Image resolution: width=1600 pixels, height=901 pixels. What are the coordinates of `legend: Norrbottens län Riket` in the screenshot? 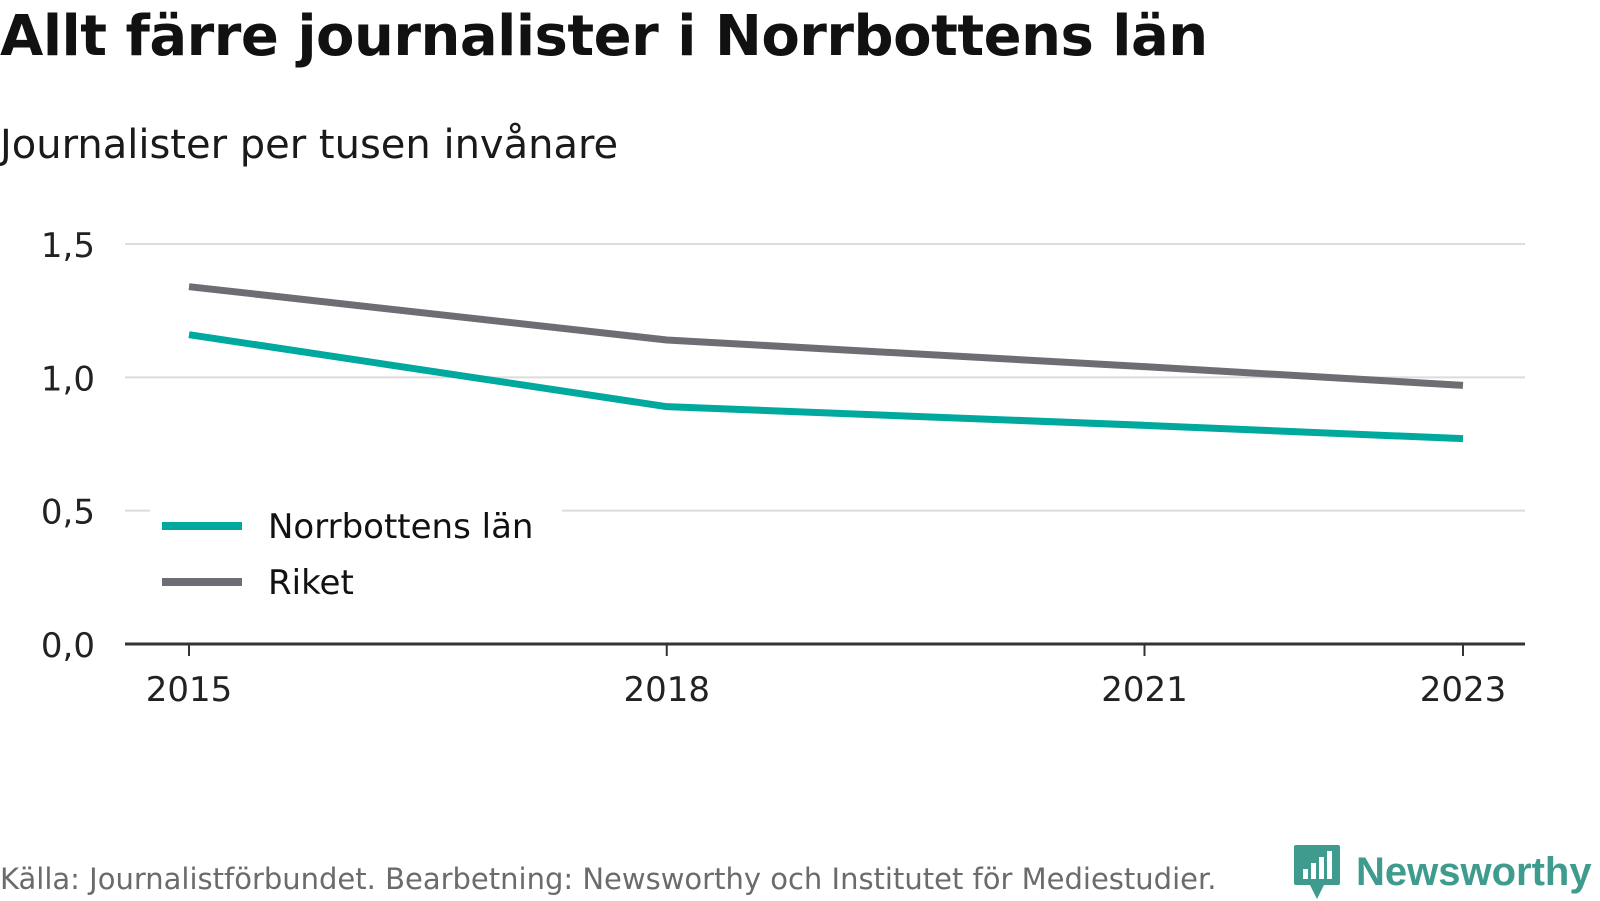 It's located at (356, 556).